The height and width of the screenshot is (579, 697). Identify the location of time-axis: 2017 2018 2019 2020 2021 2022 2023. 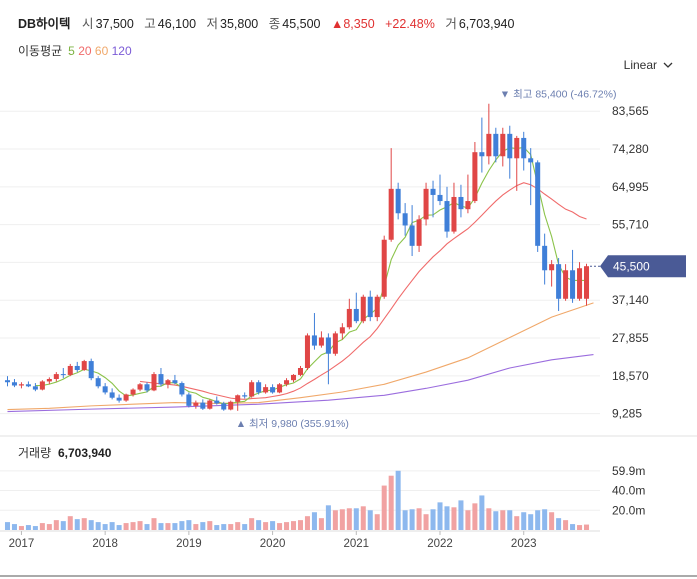
(273, 540).